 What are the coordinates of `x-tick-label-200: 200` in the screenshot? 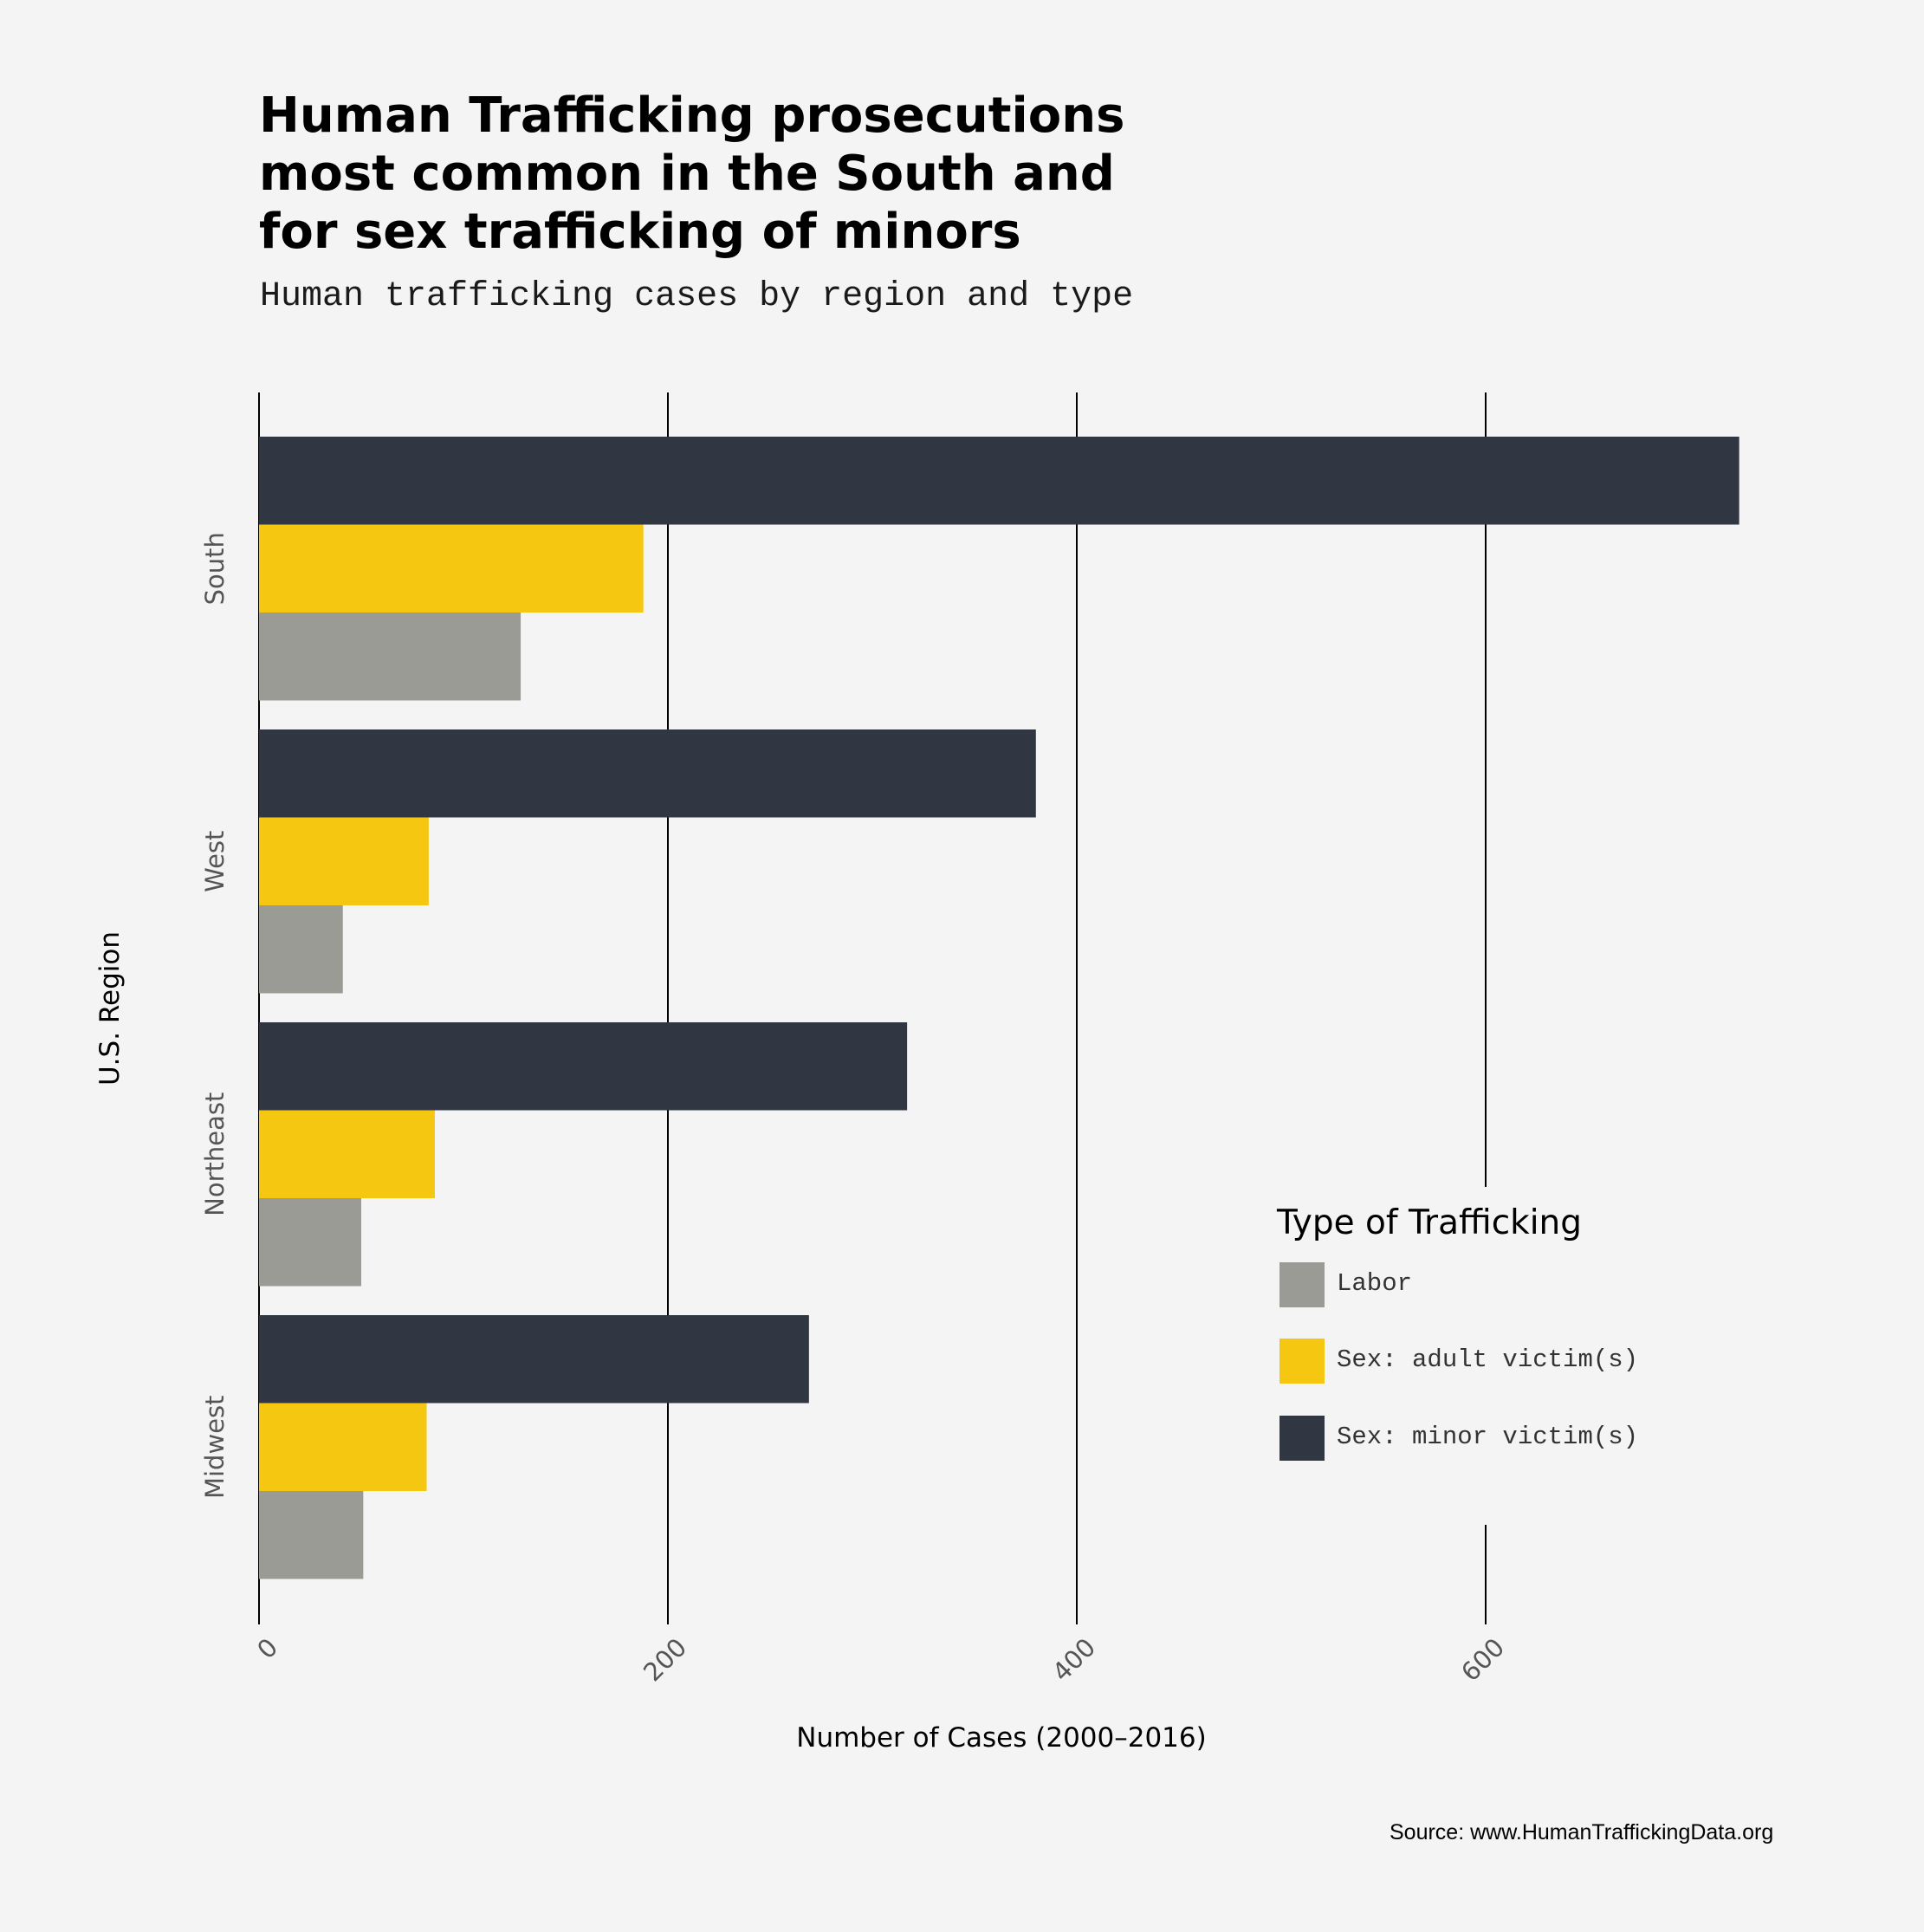 It's located at (665, 1660).